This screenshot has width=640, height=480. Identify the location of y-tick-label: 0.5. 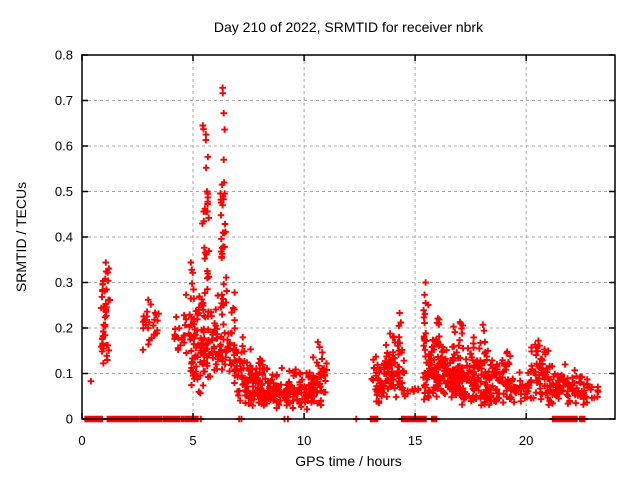
(64, 191).